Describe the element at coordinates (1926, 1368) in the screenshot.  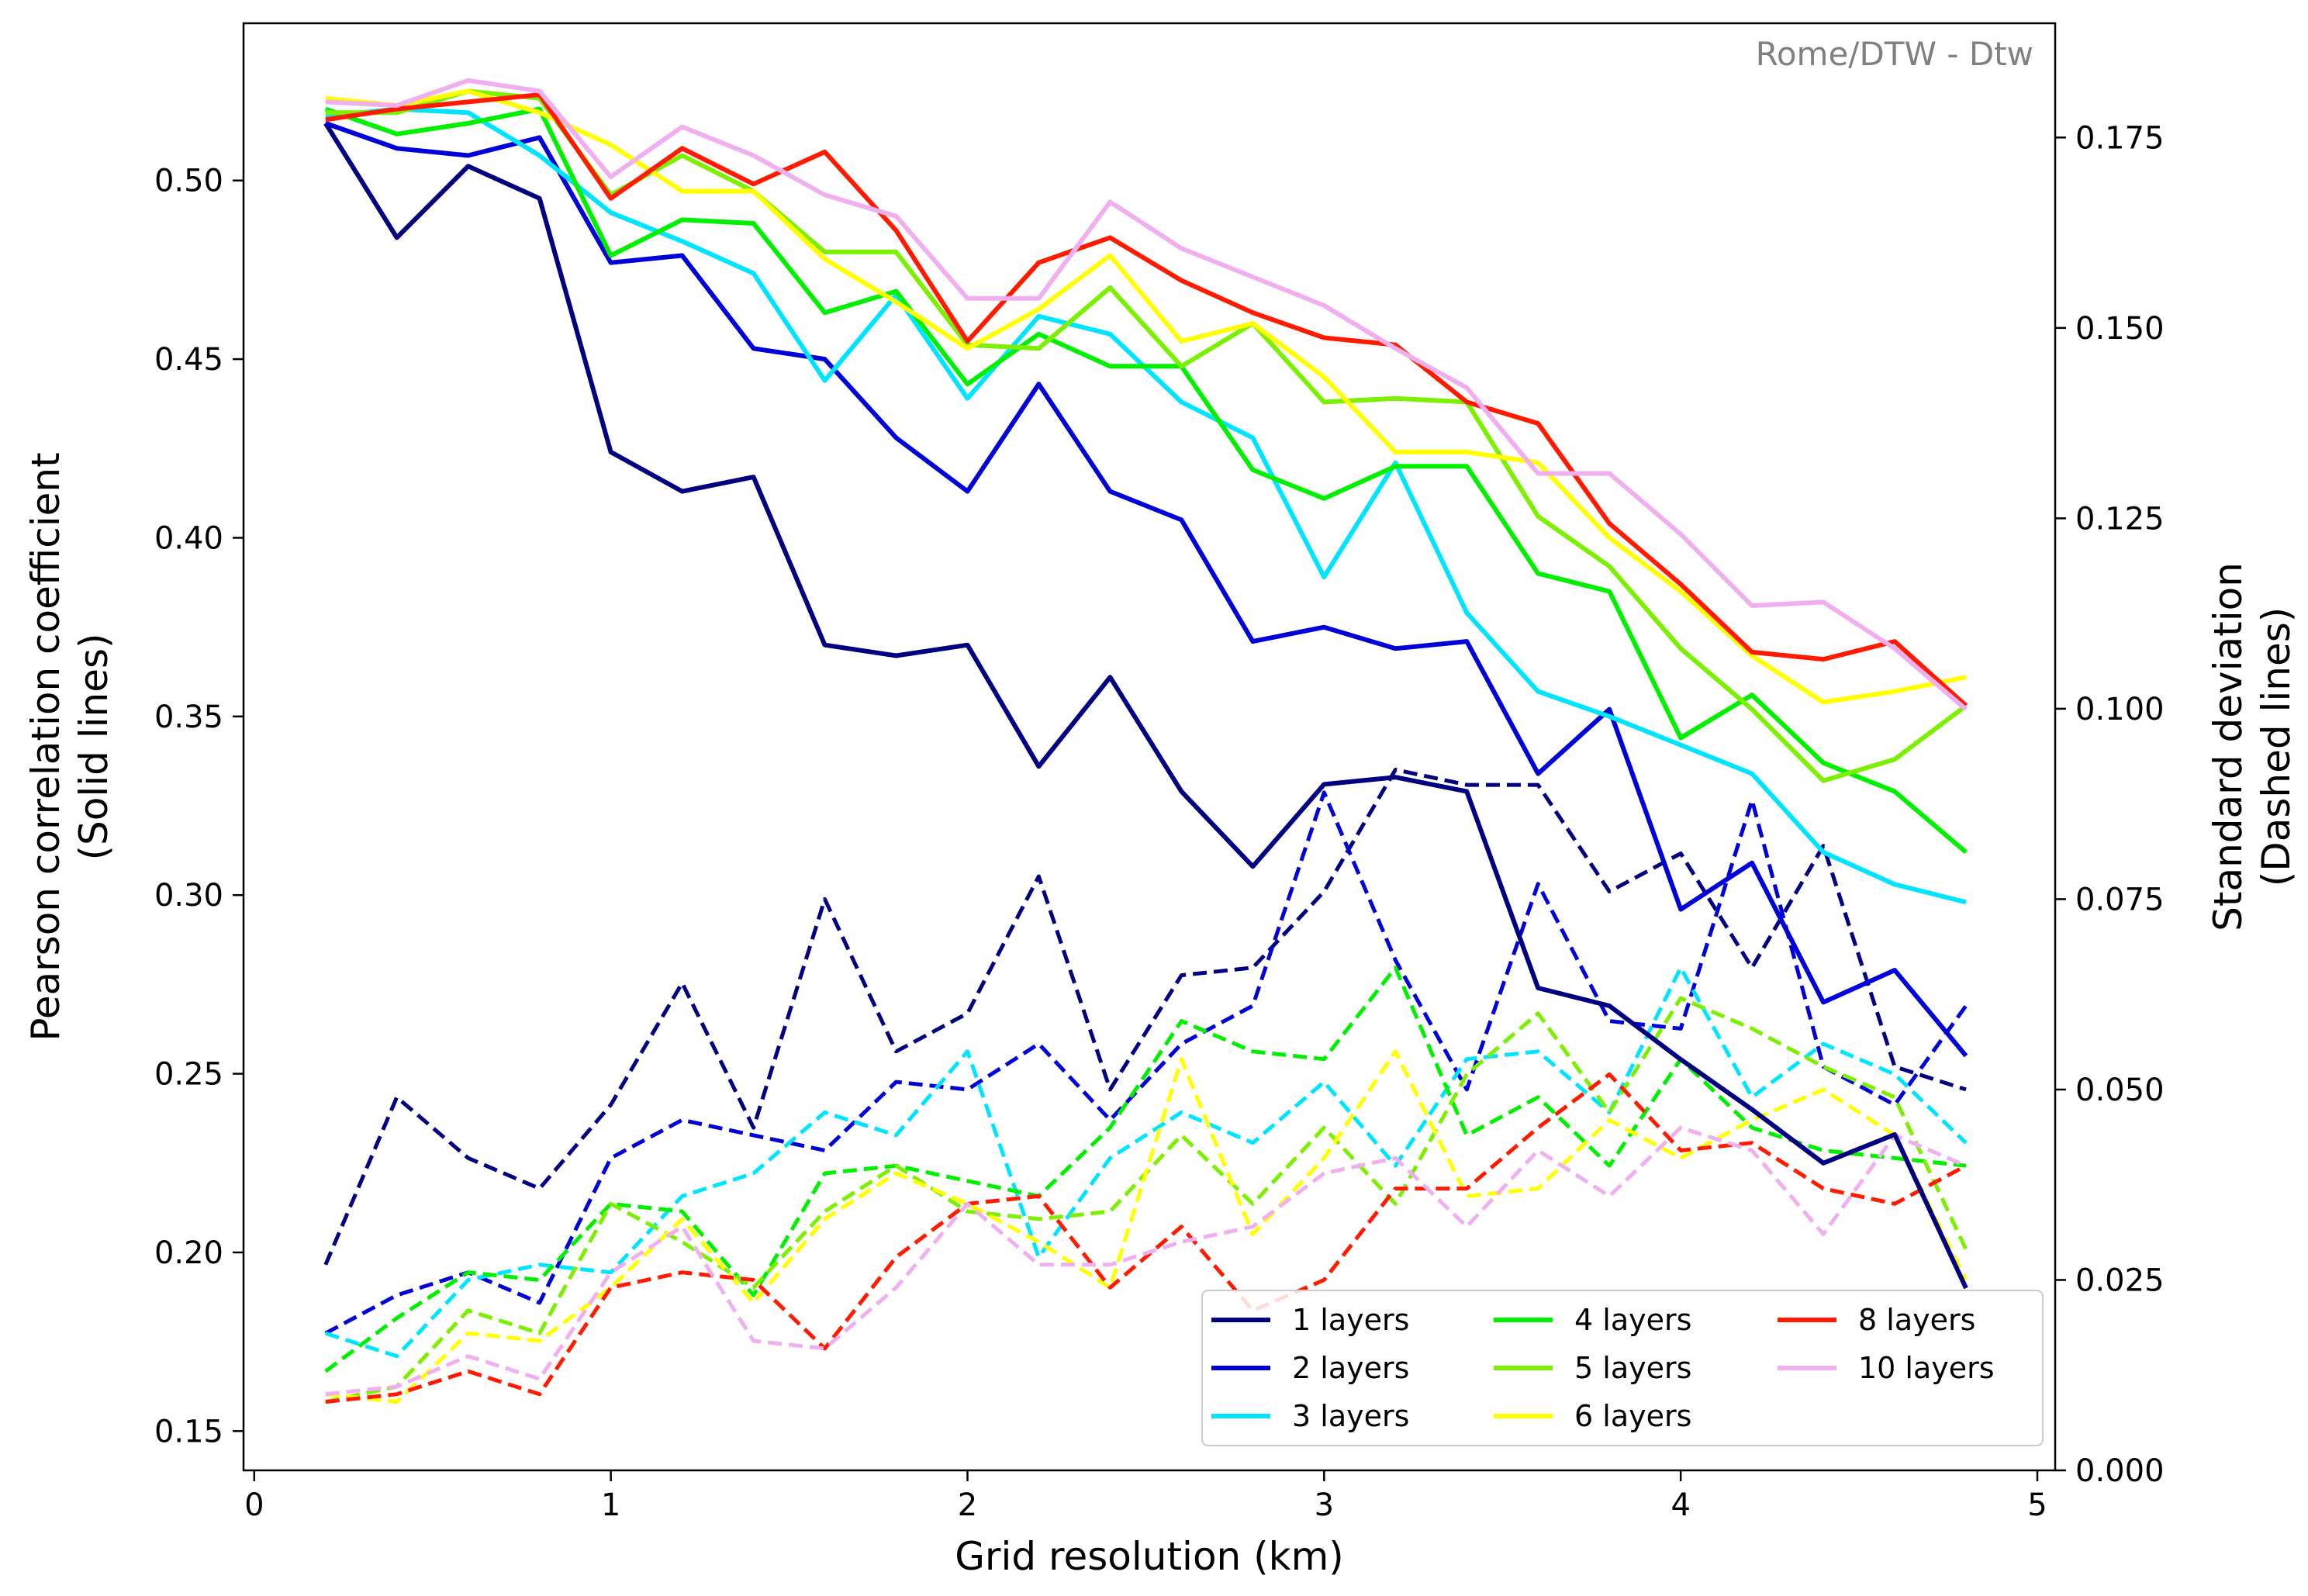
I see `legend-label: 10 layers` at that location.